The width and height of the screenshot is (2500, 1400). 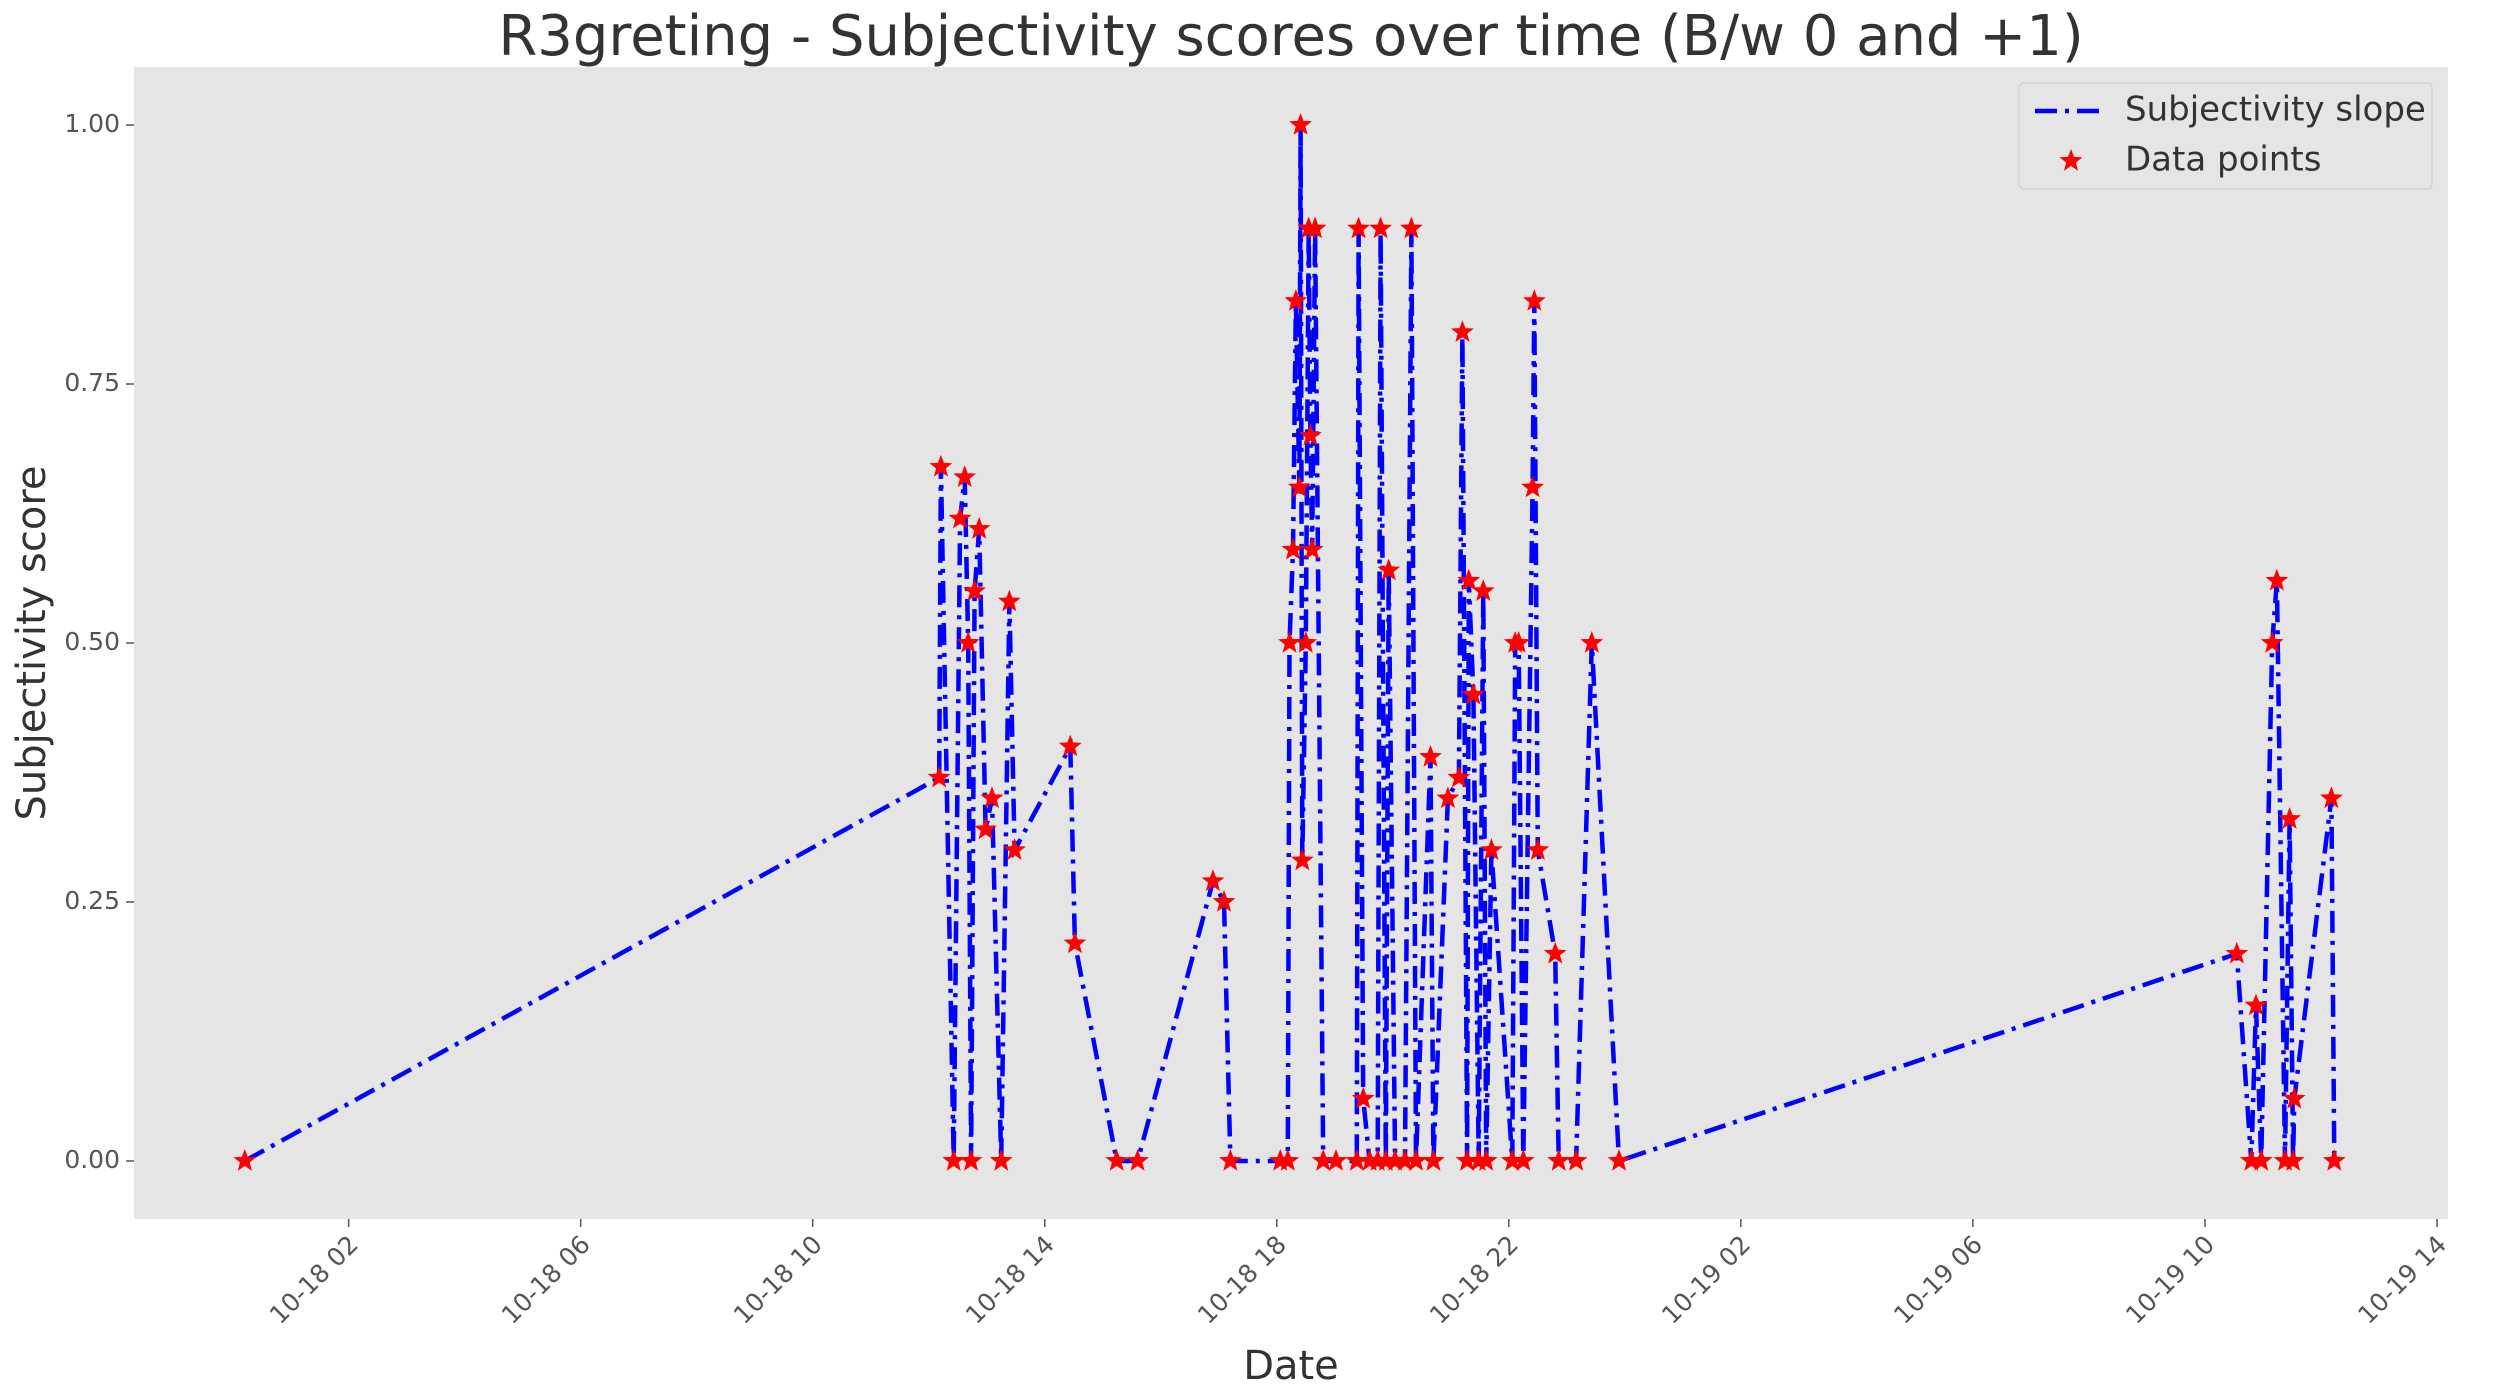 What do you see at coordinates (92, 123) in the screenshot?
I see `y-tick-label: 1.00` at bounding box center [92, 123].